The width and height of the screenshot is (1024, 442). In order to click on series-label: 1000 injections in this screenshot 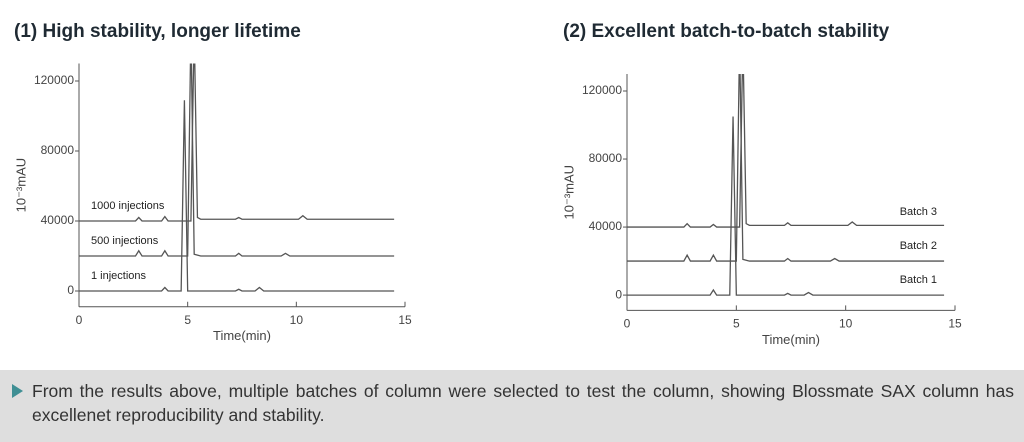, I will do `click(128, 206)`.